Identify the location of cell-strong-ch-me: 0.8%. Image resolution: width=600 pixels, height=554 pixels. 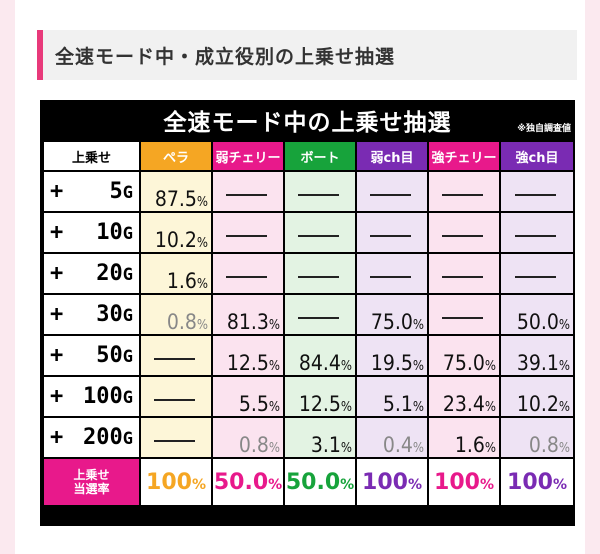
(537, 437).